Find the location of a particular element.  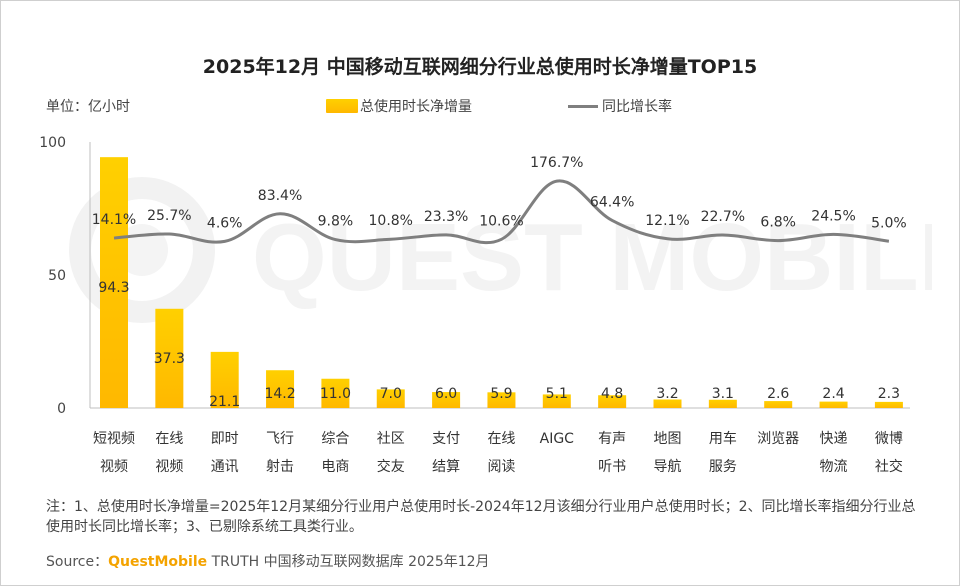

bar-value-label: 3.1 is located at coordinates (723, 394).